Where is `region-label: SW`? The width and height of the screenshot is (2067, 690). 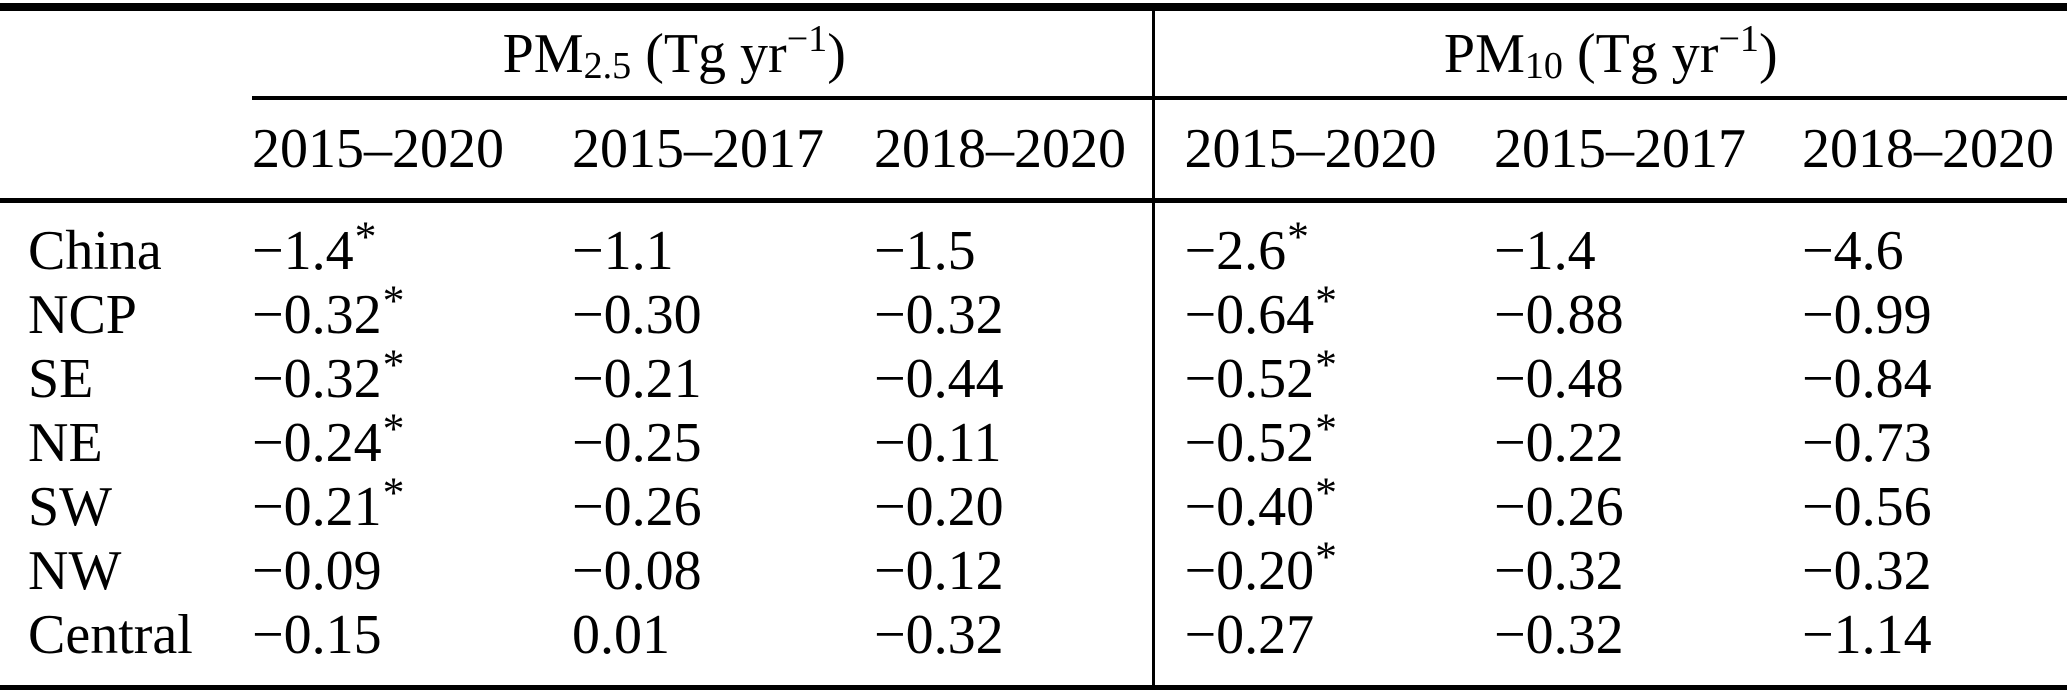 region-label: SW is located at coordinates (70, 507).